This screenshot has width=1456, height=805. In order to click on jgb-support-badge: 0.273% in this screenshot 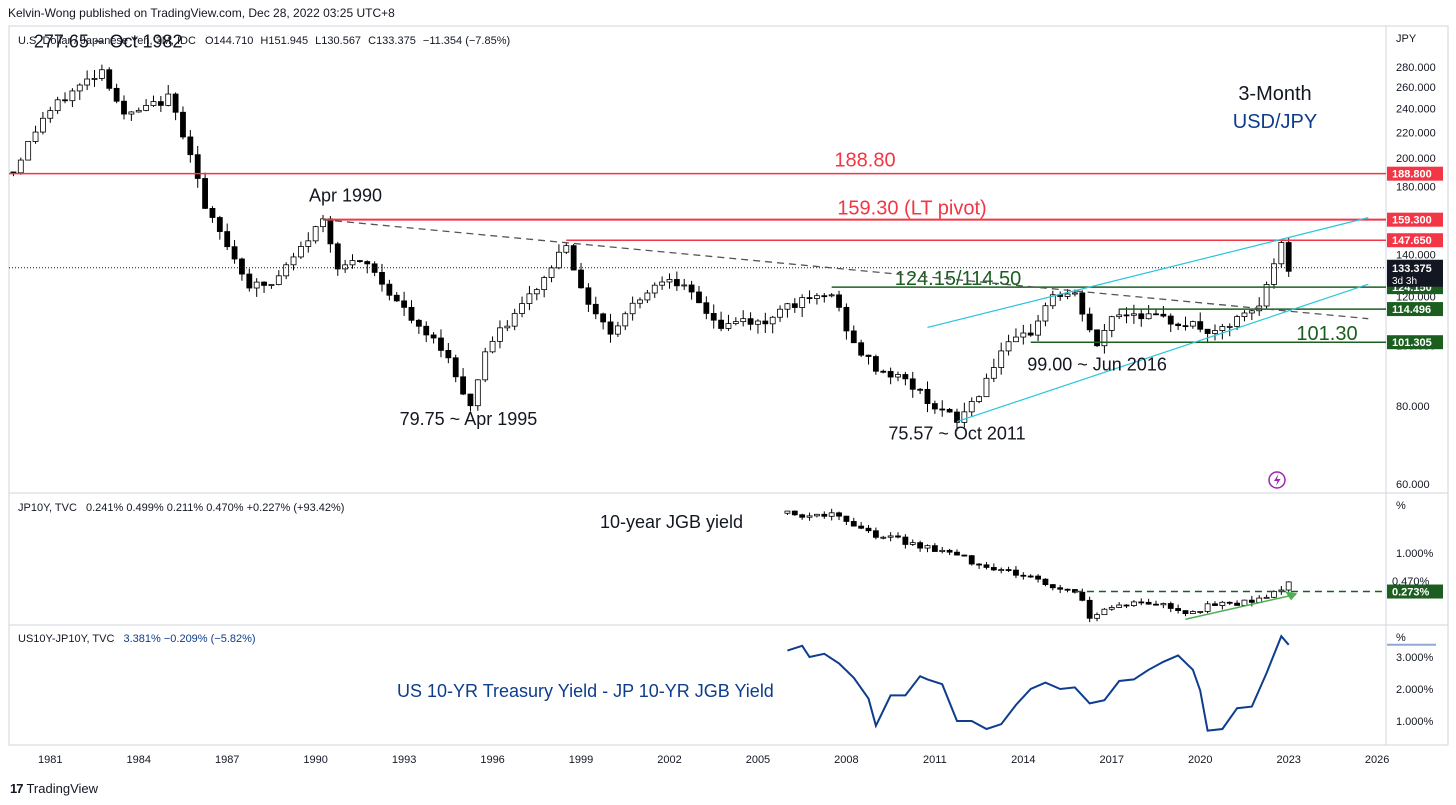, I will do `click(1415, 591)`.